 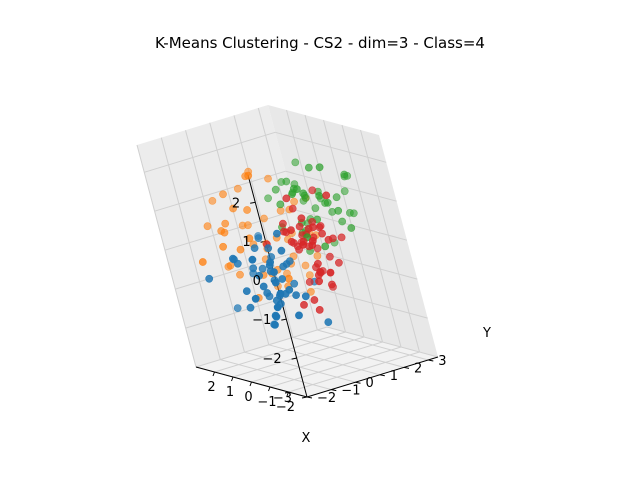 What do you see at coordinates (230, 392) in the screenshot?
I see `x-tick-label: 1` at bounding box center [230, 392].